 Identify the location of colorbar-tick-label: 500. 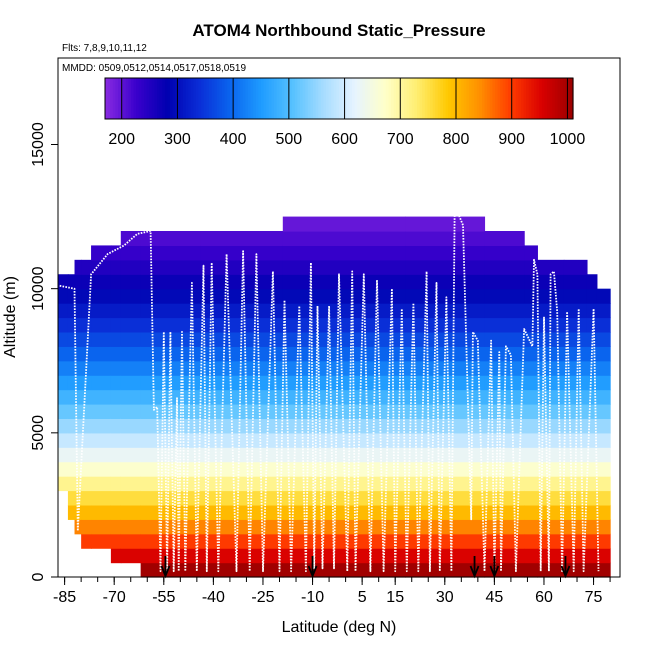
(289, 139).